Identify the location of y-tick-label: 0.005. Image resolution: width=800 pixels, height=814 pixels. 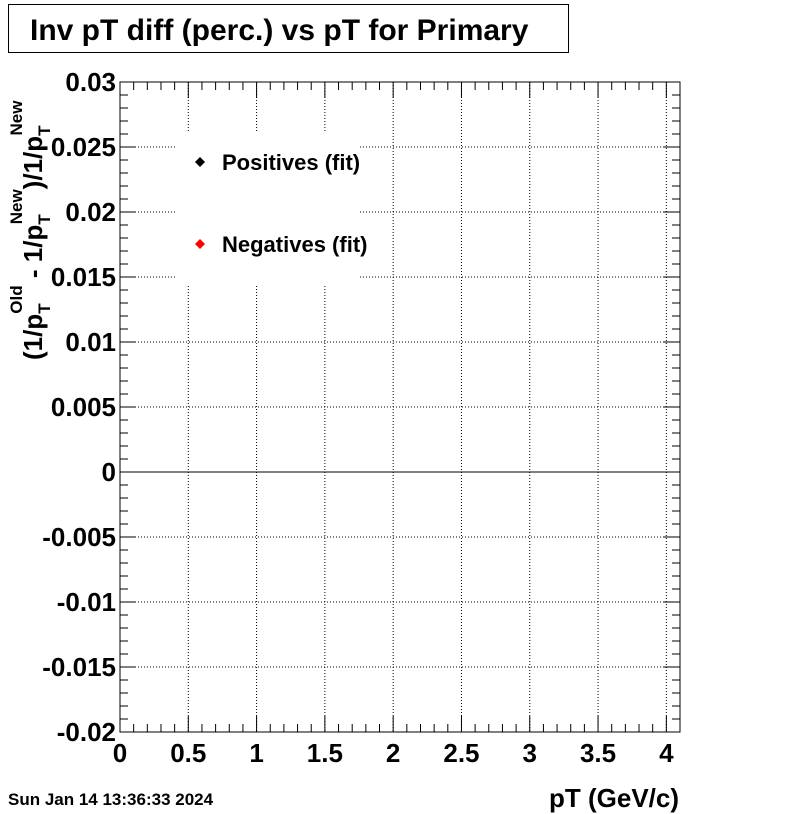
(83, 407).